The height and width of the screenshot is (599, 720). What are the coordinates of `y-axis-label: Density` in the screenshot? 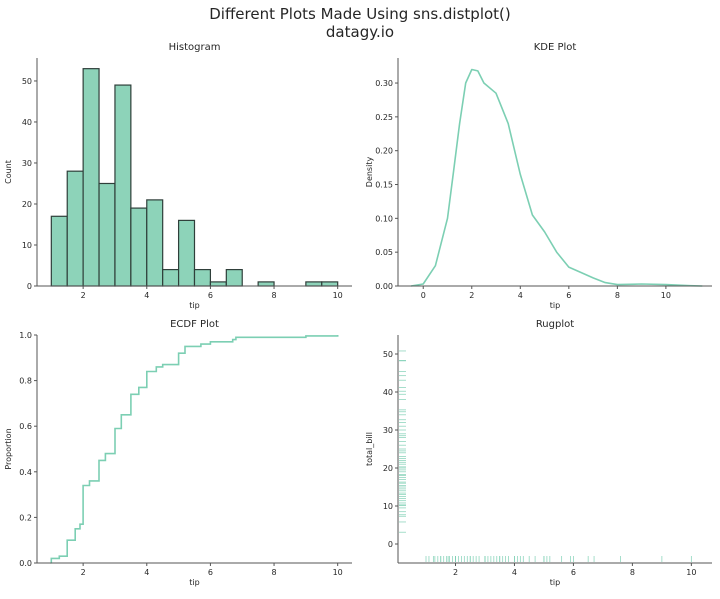 It's located at (369, 172).